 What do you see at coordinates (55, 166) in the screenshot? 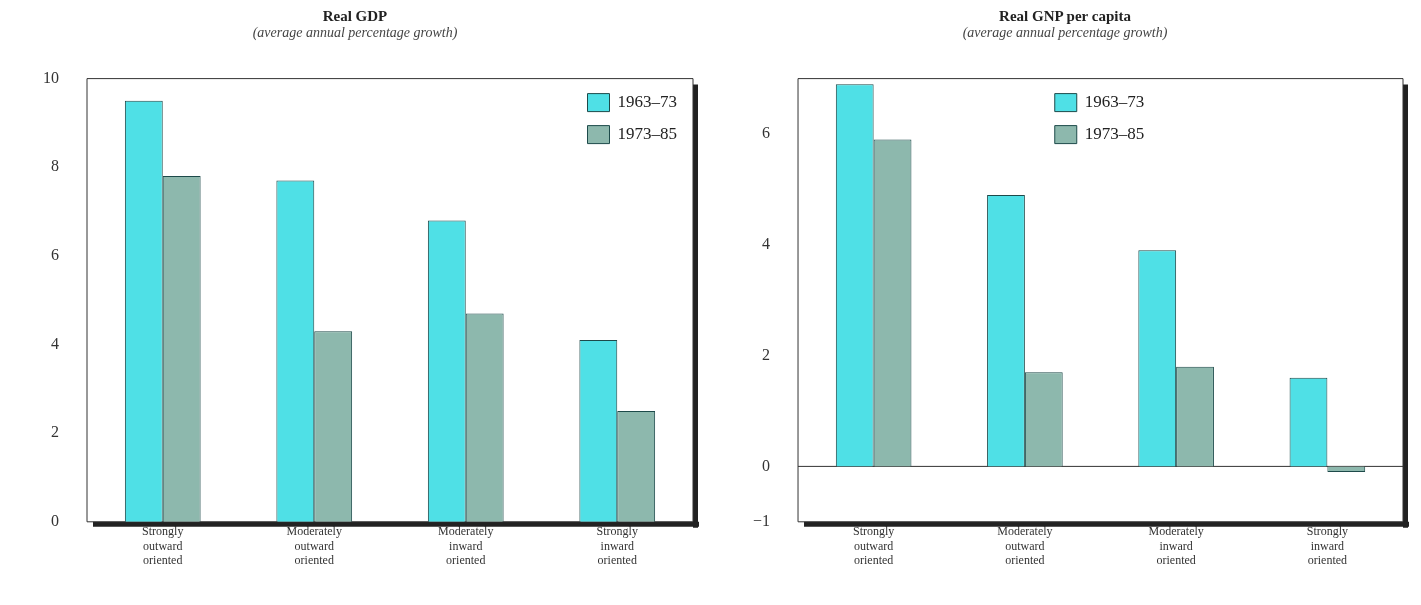
I see `y-tick-label: 8` at bounding box center [55, 166].